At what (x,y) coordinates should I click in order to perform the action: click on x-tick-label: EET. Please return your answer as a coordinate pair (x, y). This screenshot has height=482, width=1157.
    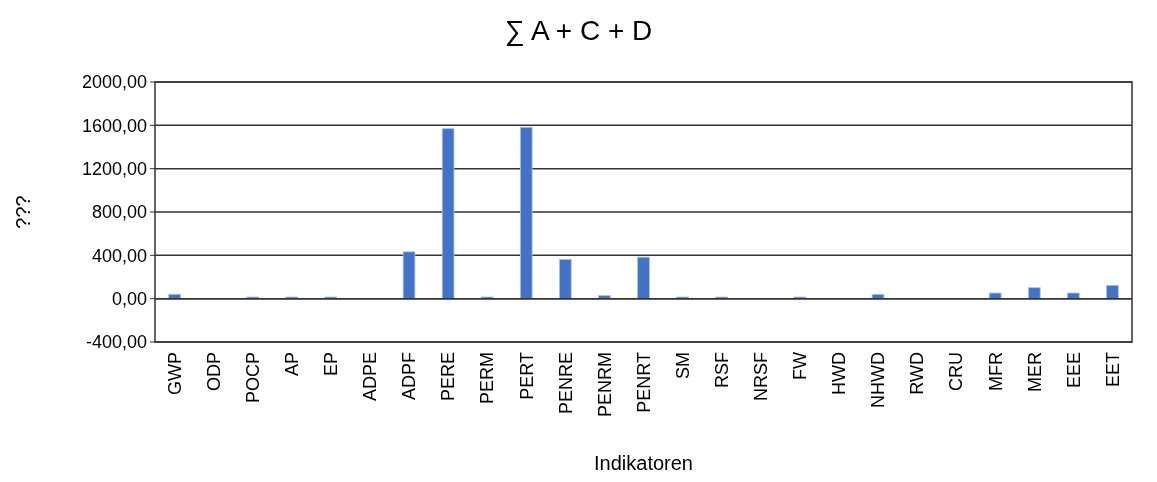
    Looking at the image, I should click on (1112, 370).